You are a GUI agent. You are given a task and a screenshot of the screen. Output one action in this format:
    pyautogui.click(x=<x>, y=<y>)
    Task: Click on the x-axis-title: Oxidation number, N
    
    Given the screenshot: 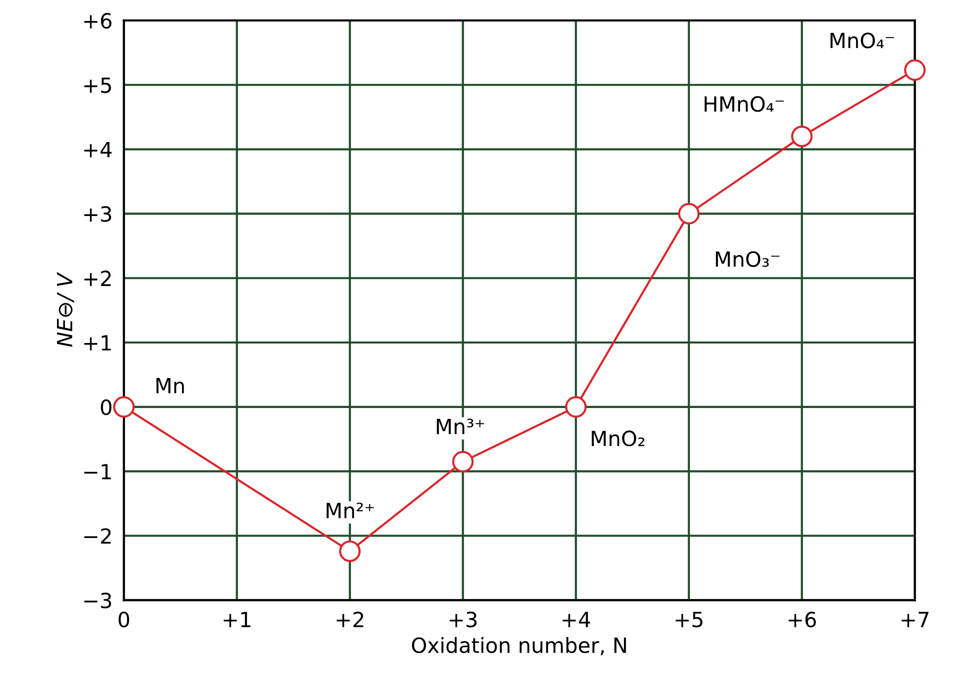 What is the action you would take?
    pyautogui.click(x=519, y=646)
    